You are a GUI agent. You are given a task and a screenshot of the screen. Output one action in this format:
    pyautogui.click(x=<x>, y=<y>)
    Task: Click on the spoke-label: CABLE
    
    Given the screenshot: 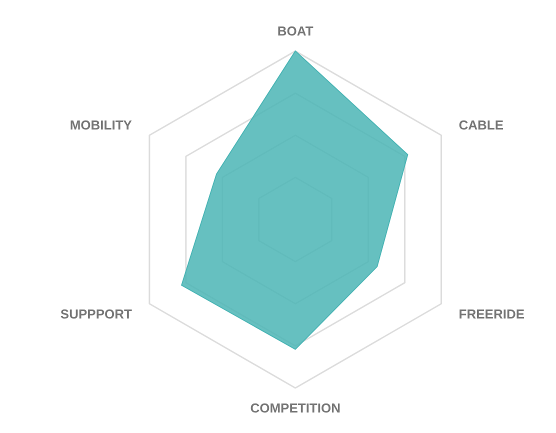 What is the action you would take?
    pyautogui.click(x=481, y=125)
    